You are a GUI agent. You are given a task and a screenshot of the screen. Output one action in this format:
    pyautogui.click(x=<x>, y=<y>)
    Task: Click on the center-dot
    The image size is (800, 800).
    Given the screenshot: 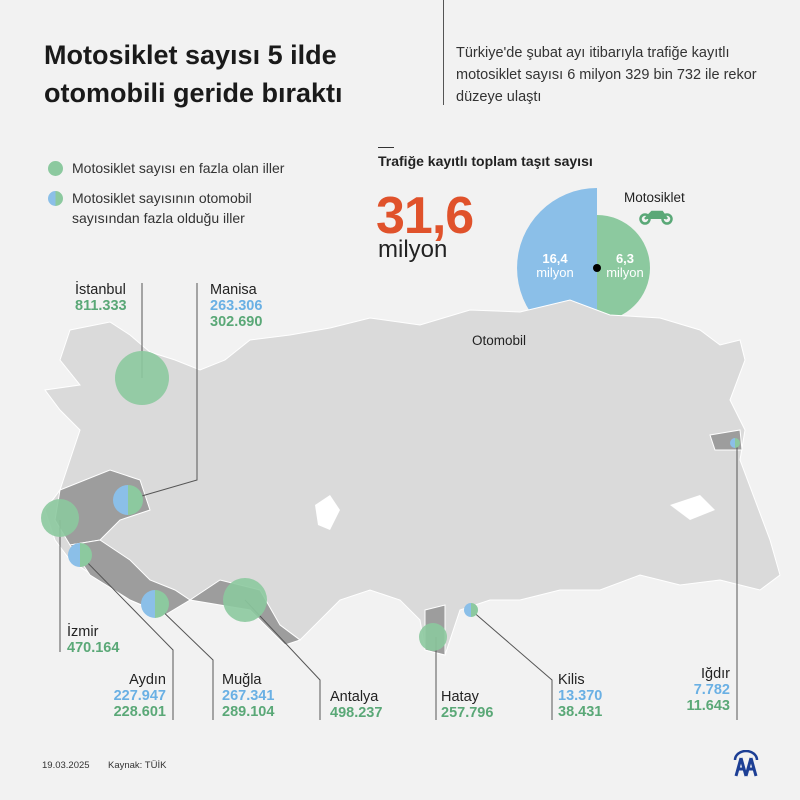 What is the action you would take?
    pyautogui.click(x=597, y=268)
    